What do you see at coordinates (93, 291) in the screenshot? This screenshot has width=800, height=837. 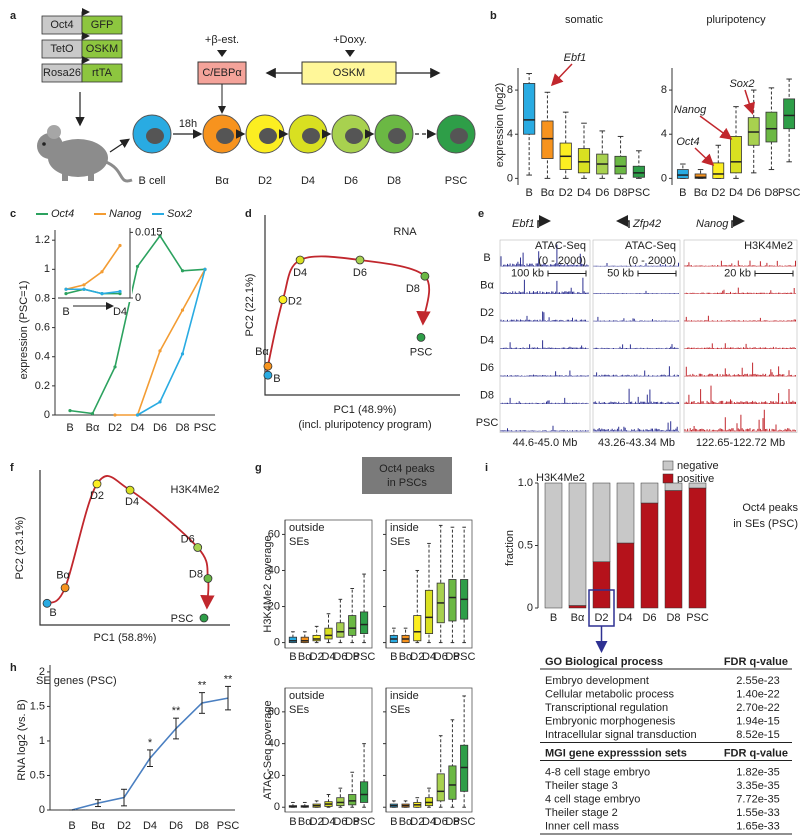 I see `inset-line` at bounding box center [93, 291].